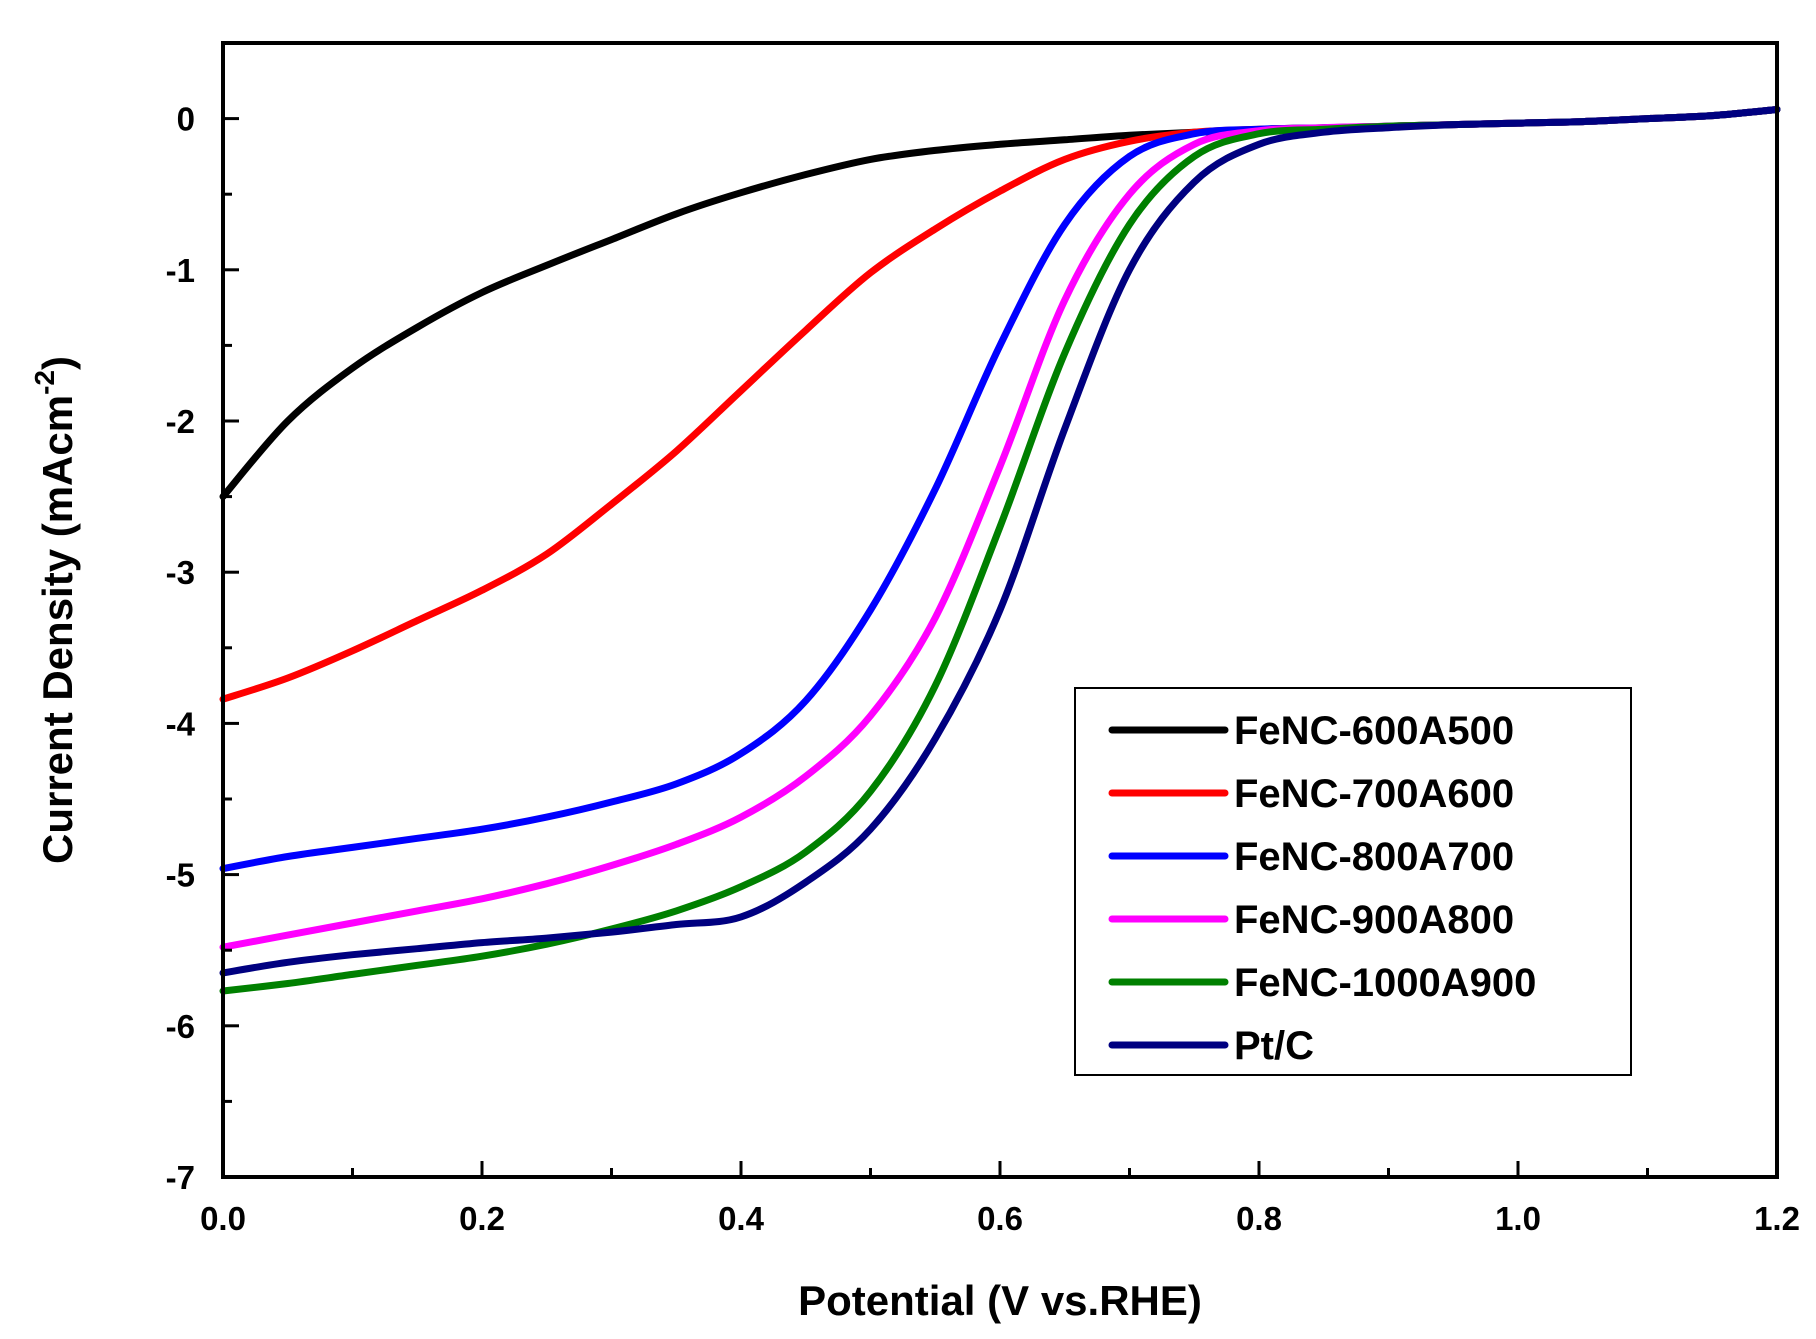 This screenshot has width=1816, height=1339. Describe the element at coordinates (1385, 983) in the screenshot. I see `legend-label-4: FeNC-1000A900` at that location.